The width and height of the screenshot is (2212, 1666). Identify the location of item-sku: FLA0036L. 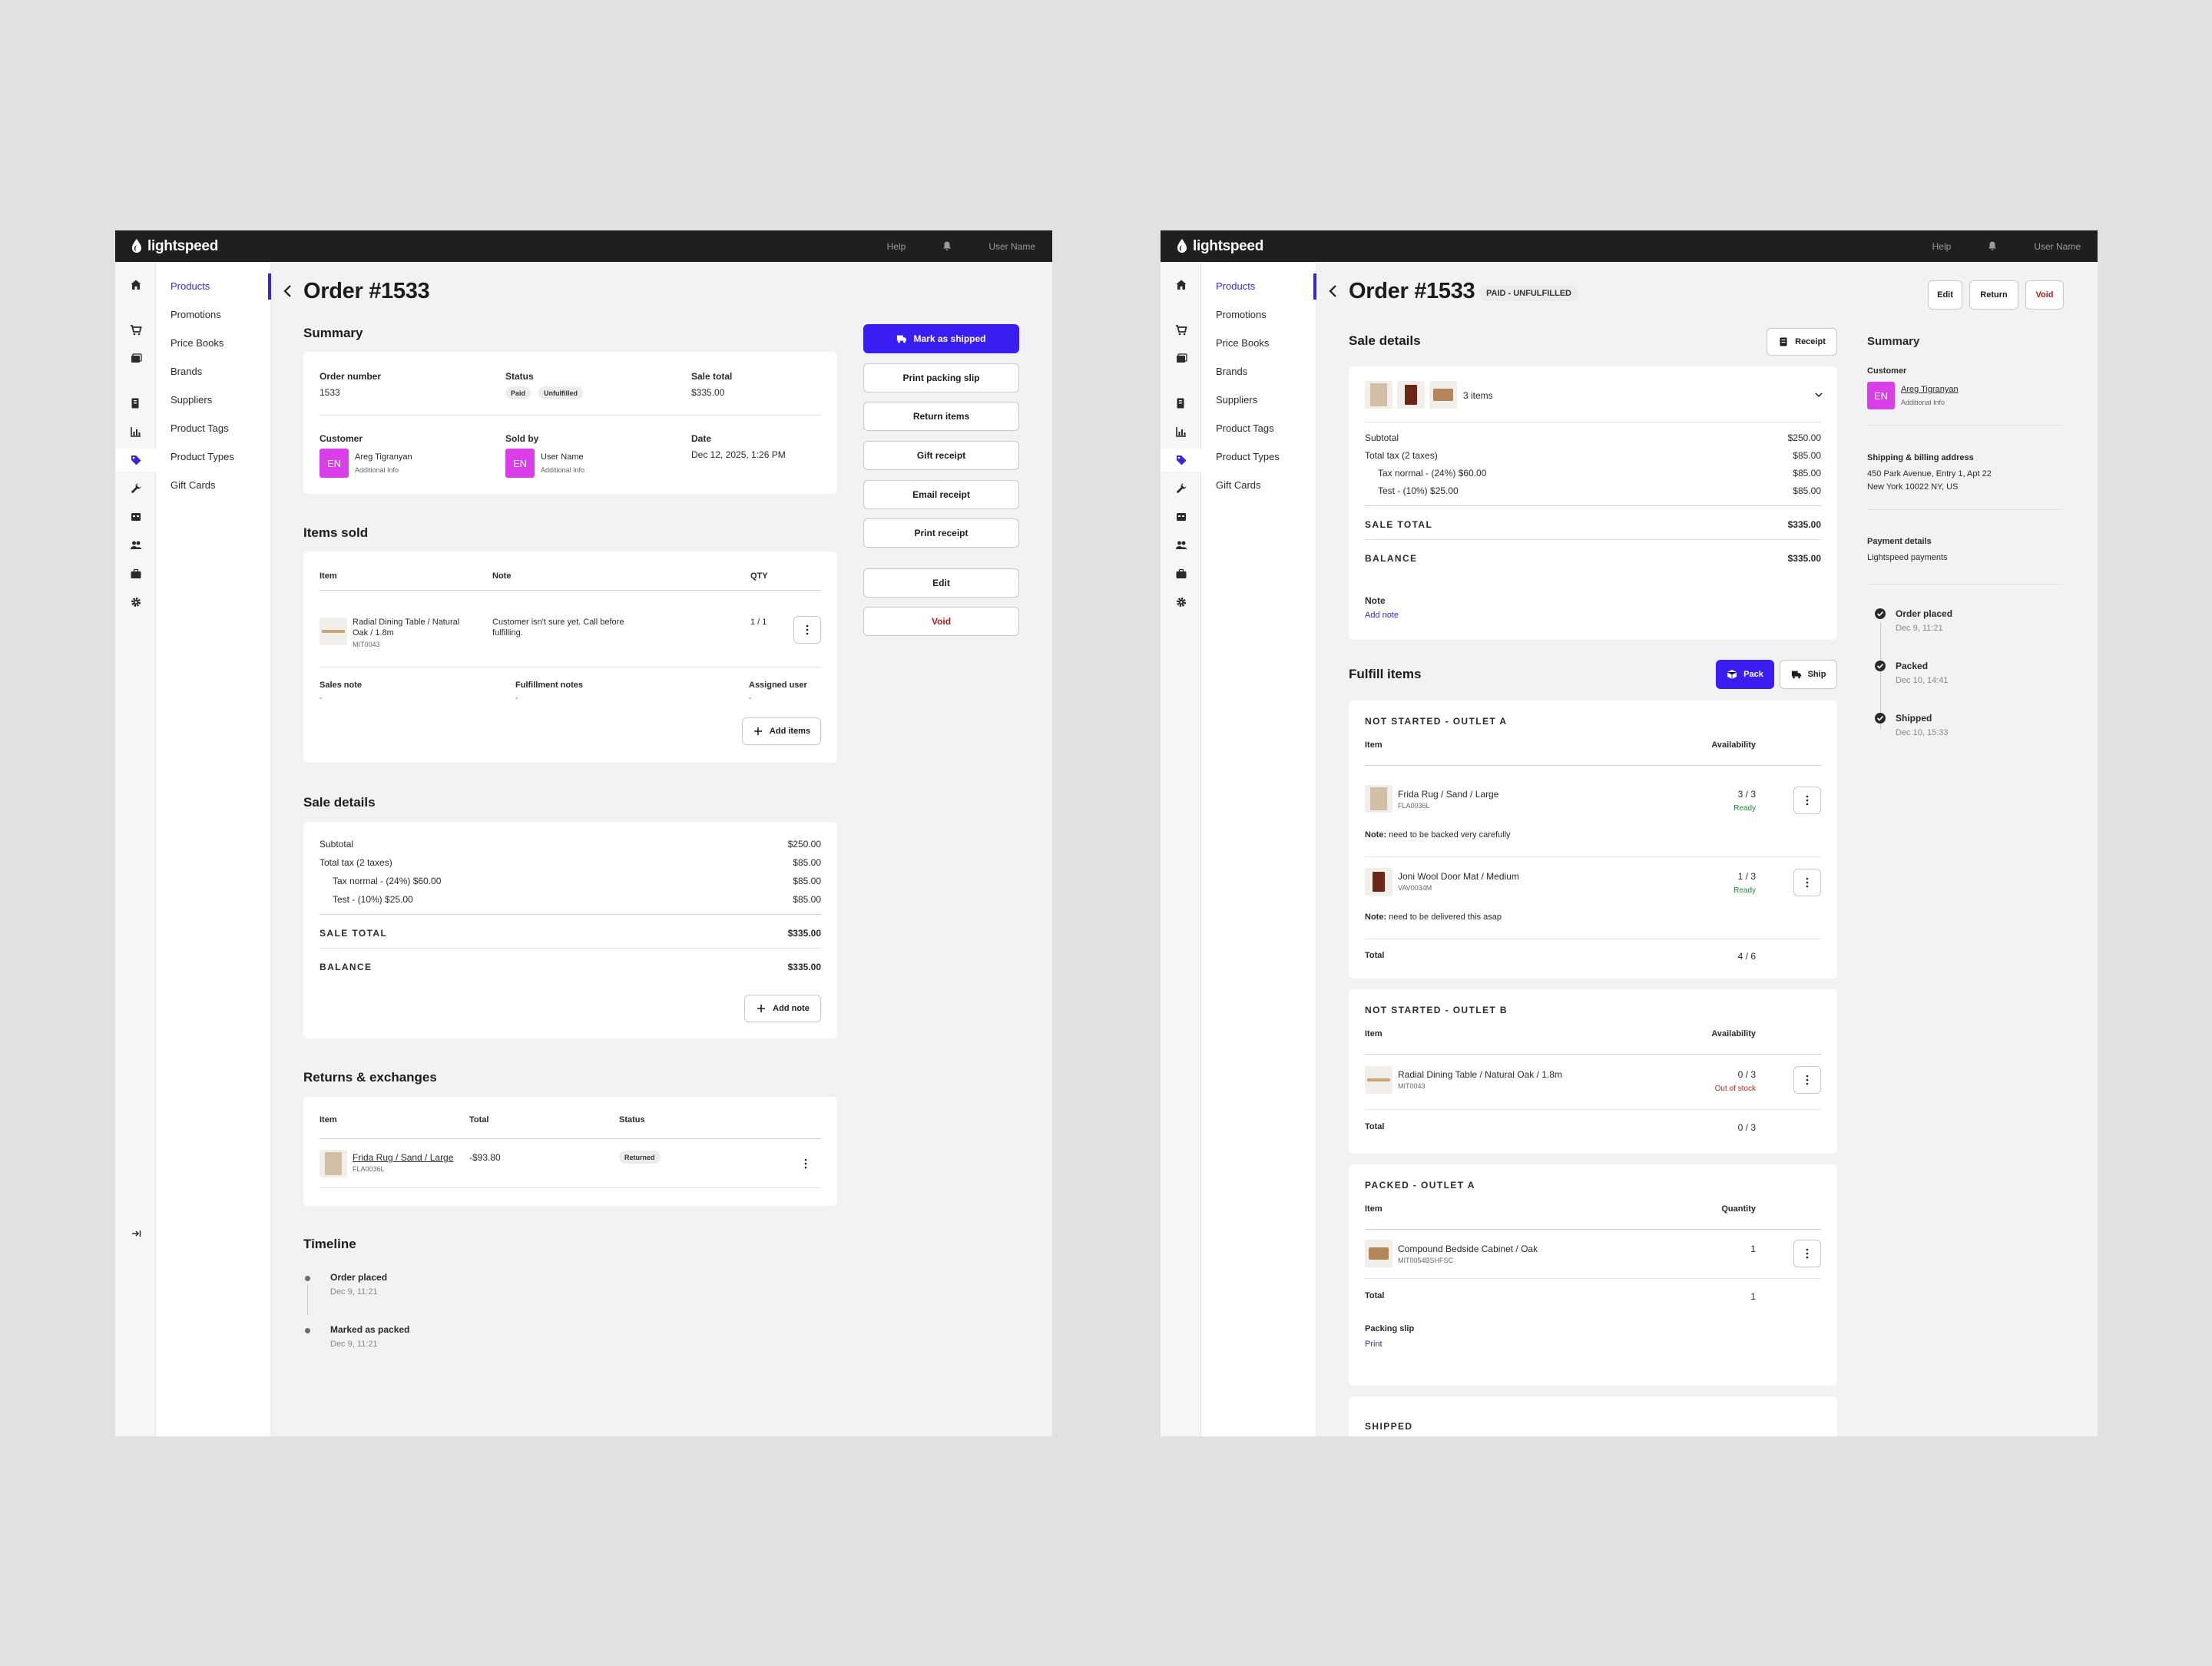
(1414, 806).